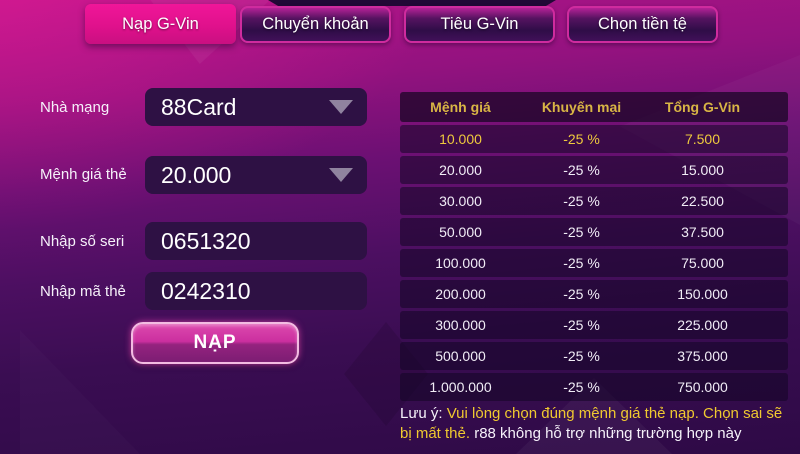  Describe the element at coordinates (196, 174) in the screenshot. I see `denomination-select-value: 20.000` at that location.